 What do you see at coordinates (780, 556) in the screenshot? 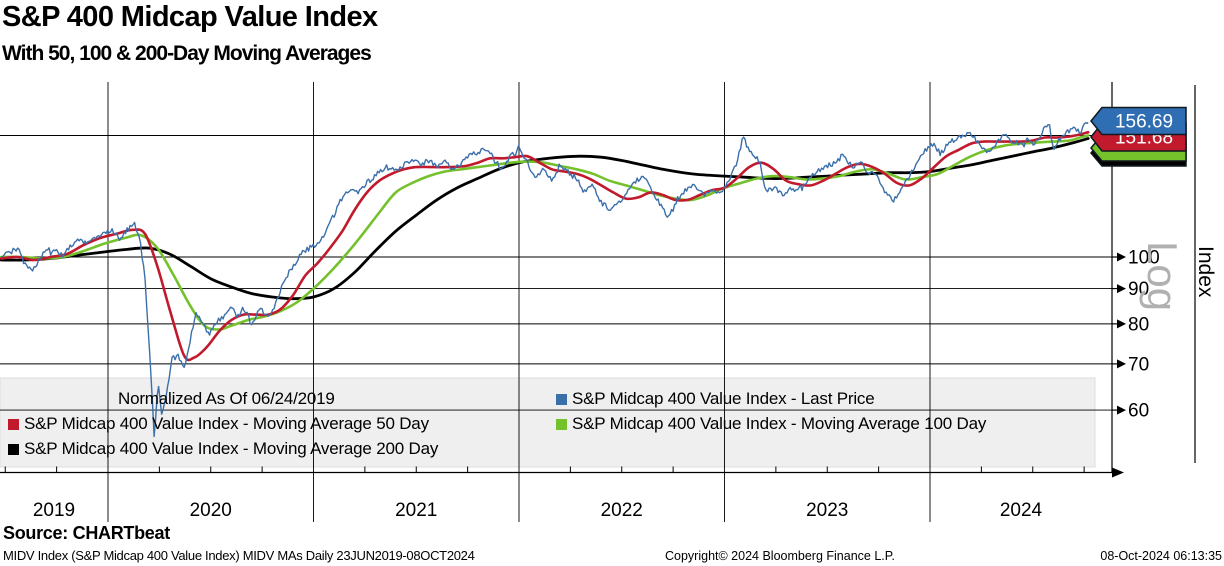
I see `footer-copyright: Copyright© 2024 Bloomberg Finance L.P.` at bounding box center [780, 556].